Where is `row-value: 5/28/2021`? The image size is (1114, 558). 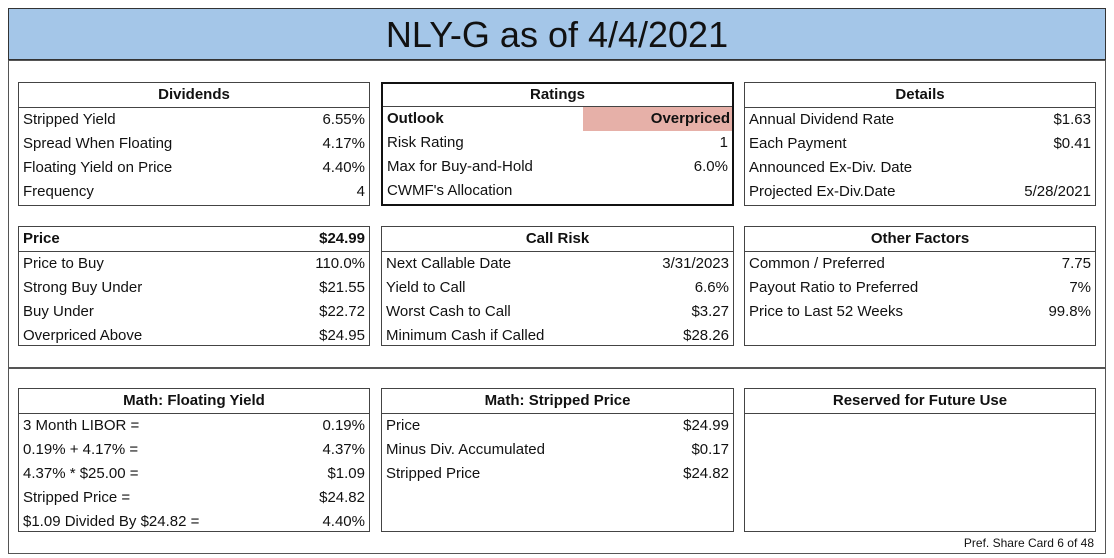 row-value: 5/28/2021 is located at coordinates (1057, 191).